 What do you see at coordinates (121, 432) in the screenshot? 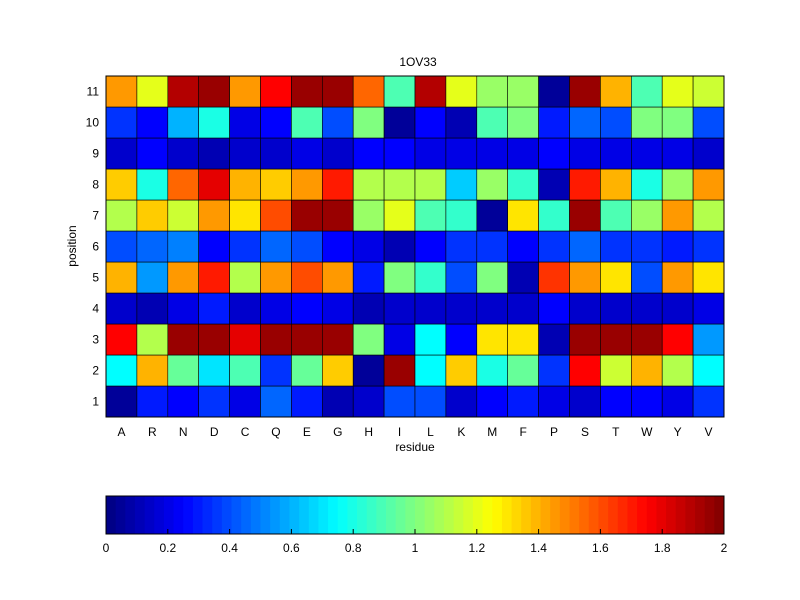
I see `x-tick-label: A` at bounding box center [121, 432].